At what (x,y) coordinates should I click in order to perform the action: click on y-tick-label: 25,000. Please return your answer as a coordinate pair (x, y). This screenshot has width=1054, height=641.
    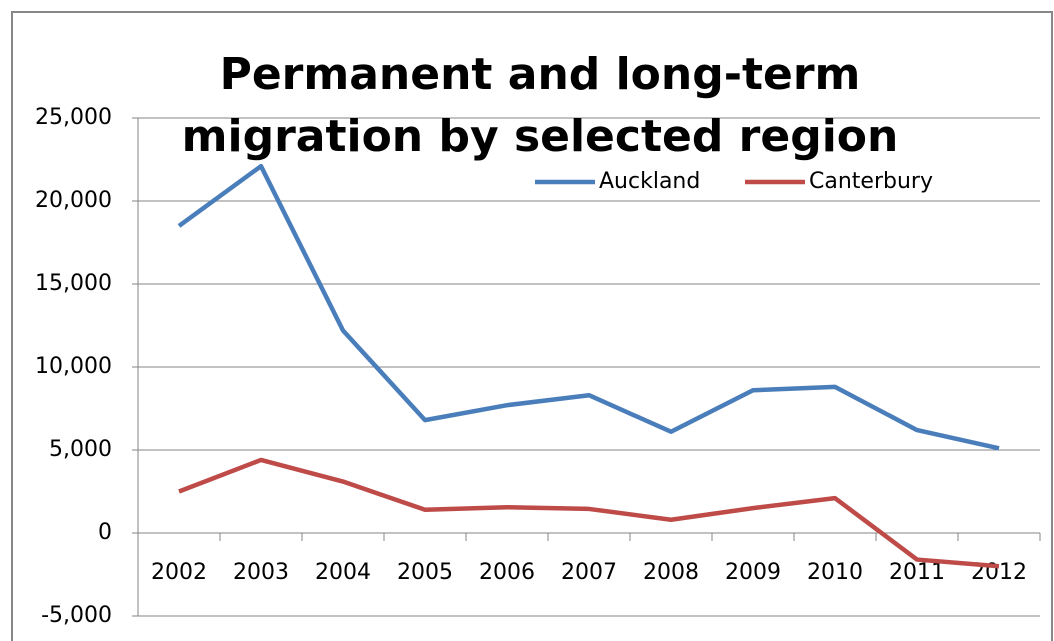
    Looking at the image, I should click on (73, 117).